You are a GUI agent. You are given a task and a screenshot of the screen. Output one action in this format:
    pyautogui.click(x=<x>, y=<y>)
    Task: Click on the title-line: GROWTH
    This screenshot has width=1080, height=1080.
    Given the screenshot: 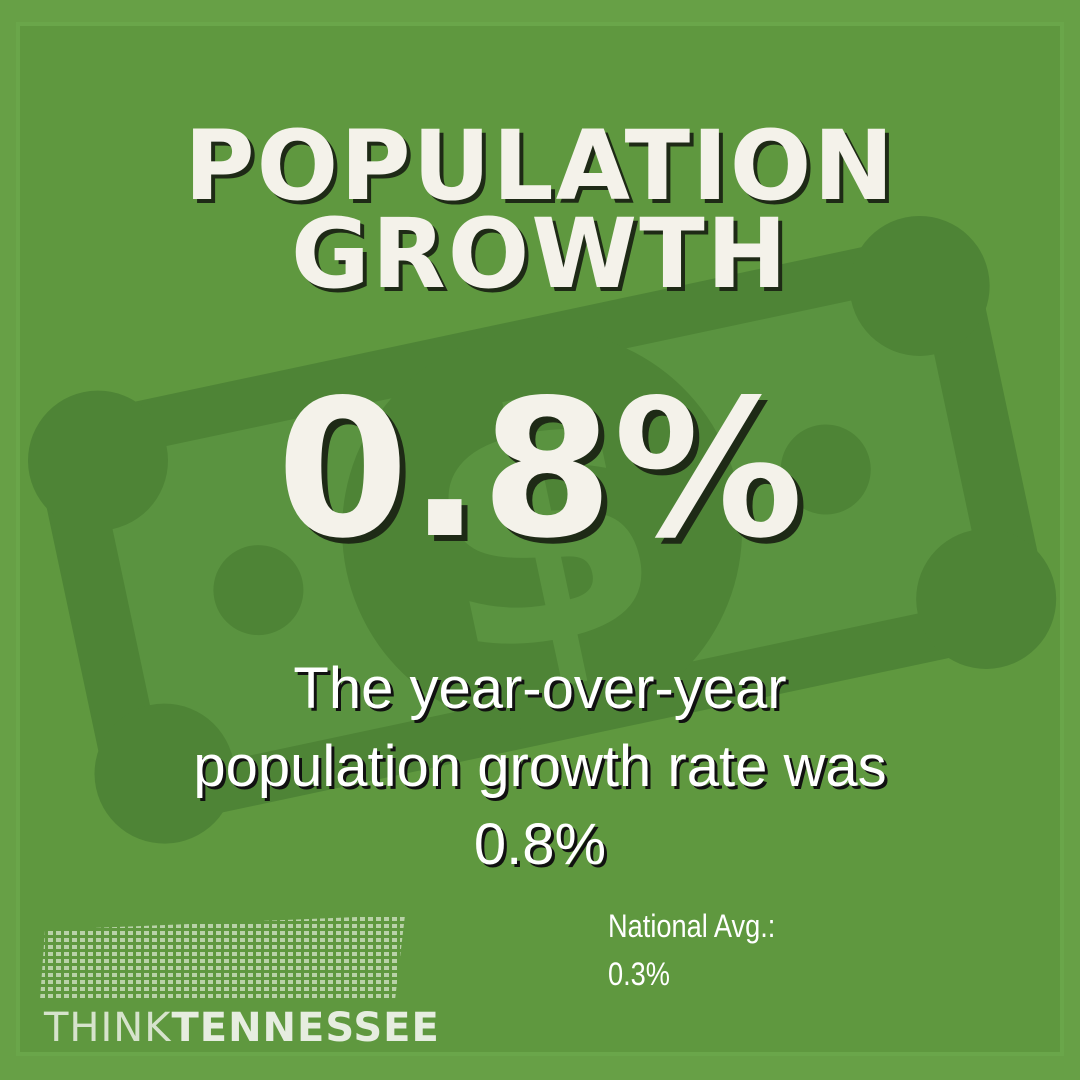 What is the action you would take?
    pyautogui.click(x=540, y=254)
    